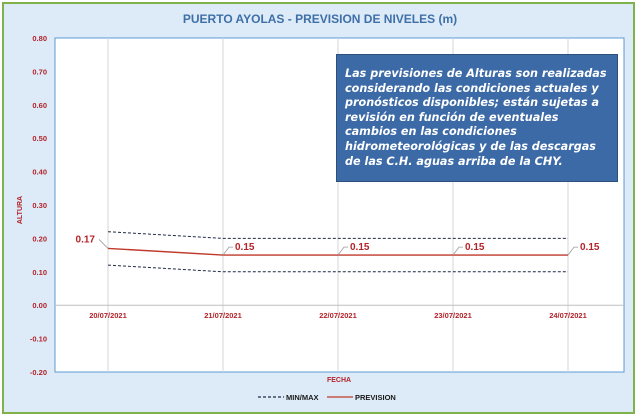 The image size is (641, 420). Describe the element at coordinates (338, 245) in the screenshot. I see `data-labels: 0.17 0.15 0.15 0.15 0.15` at that location.